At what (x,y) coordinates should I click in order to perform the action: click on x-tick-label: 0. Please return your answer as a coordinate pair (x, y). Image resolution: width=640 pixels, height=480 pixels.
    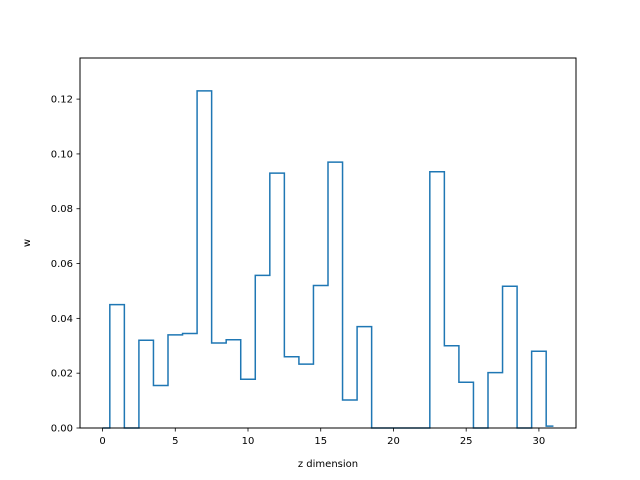
    Looking at the image, I should click on (102, 441).